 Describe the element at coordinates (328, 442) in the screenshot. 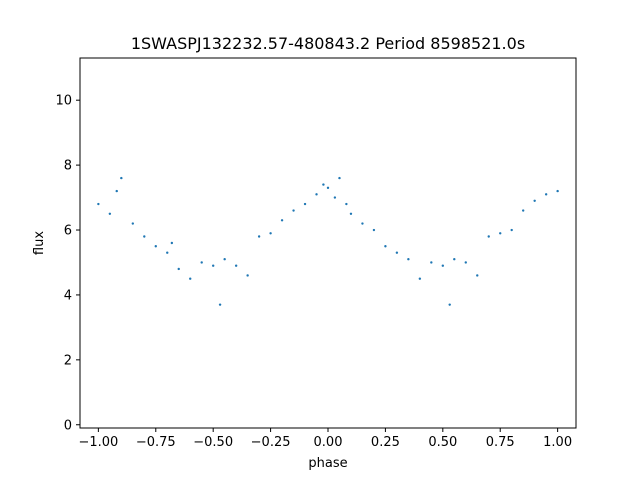

I see `x-tick-label: 0.00` at that location.